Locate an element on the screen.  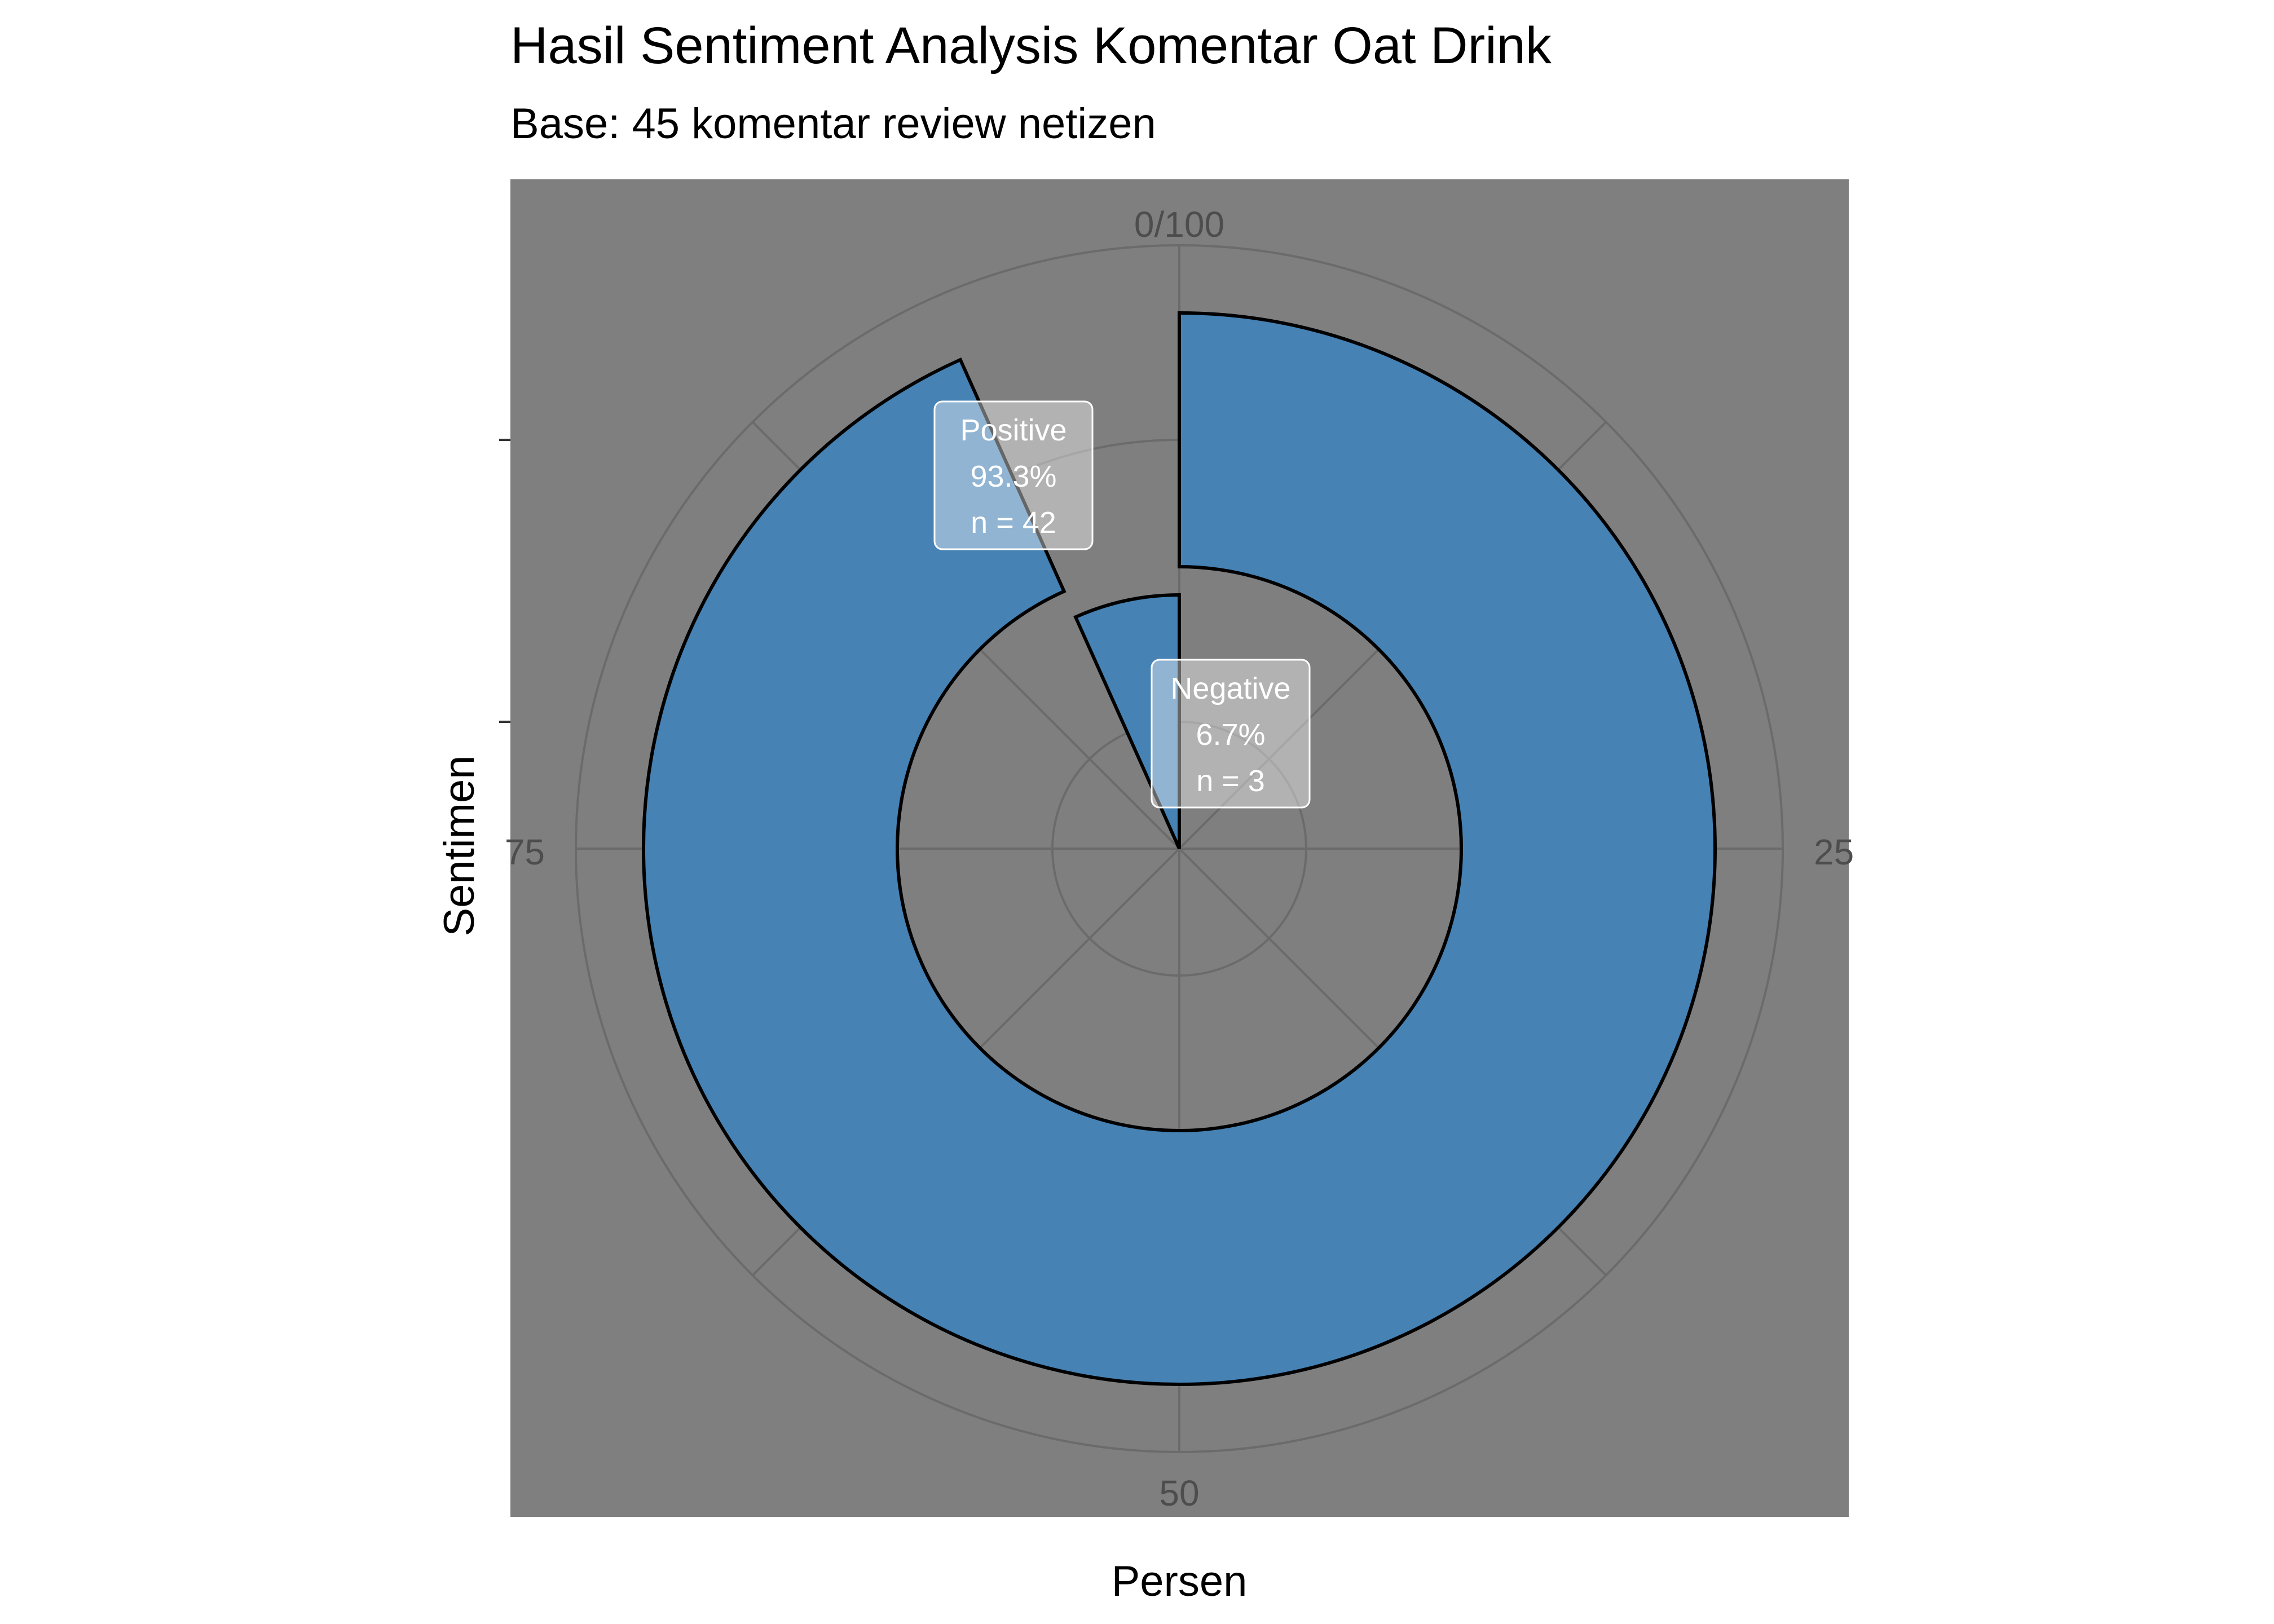
slice-negative is located at coordinates (1127, 721).